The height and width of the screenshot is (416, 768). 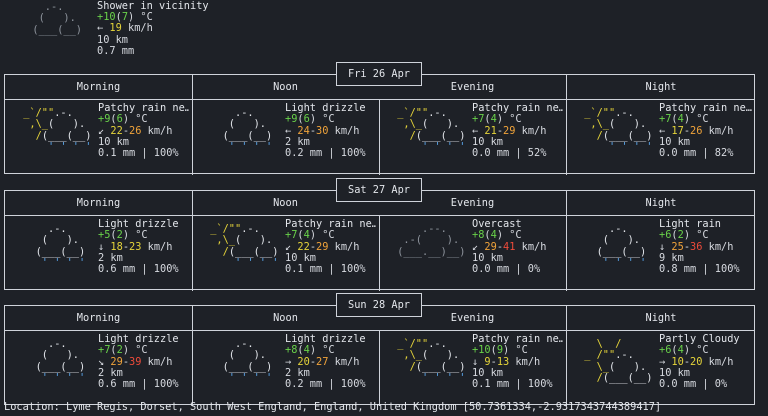 What do you see at coordinates (699, 339) in the screenshot?
I see `condition-text: Partly Cloudy` at bounding box center [699, 339].